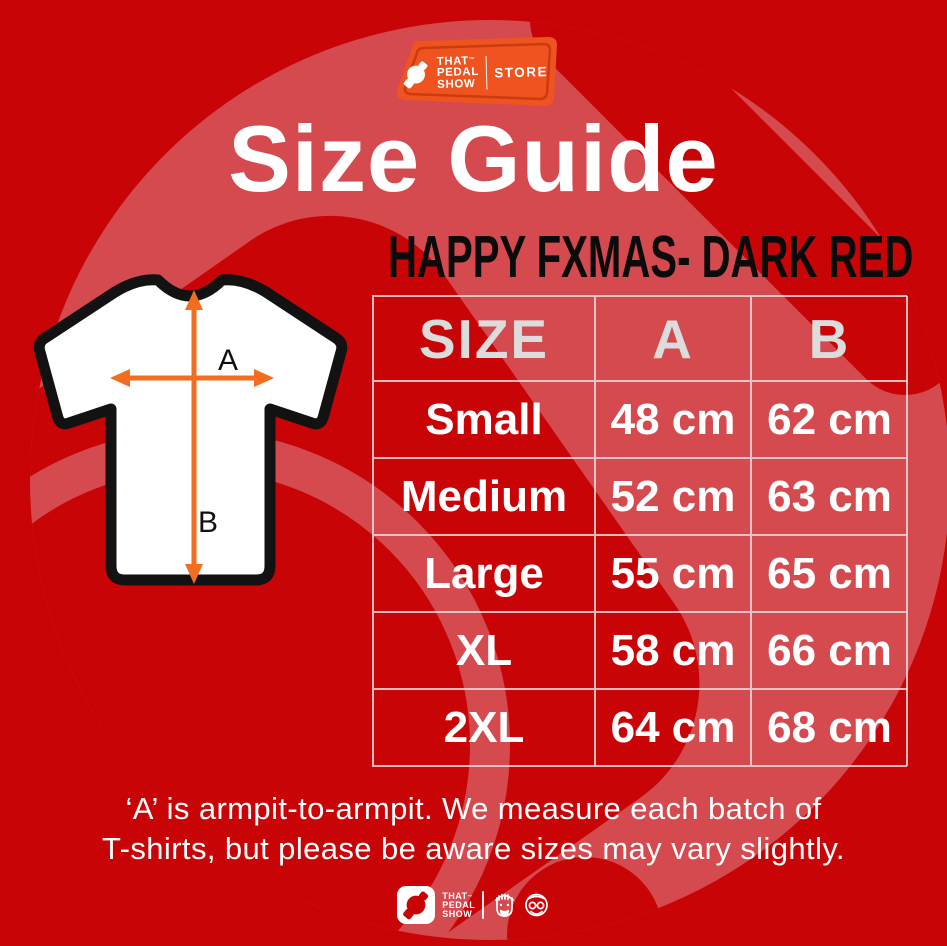  What do you see at coordinates (673, 496) in the screenshot?
I see `row-medium-a: 52 cm` at bounding box center [673, 496].